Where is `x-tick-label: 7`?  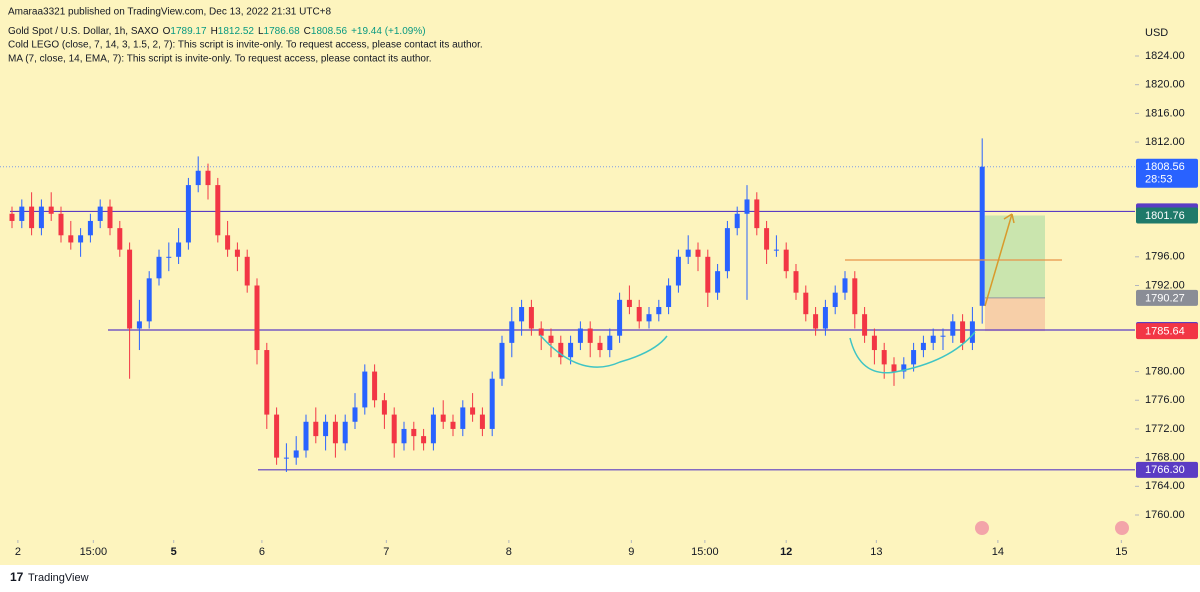
x-tick-label: 7 is located at coordinates (386, 552).